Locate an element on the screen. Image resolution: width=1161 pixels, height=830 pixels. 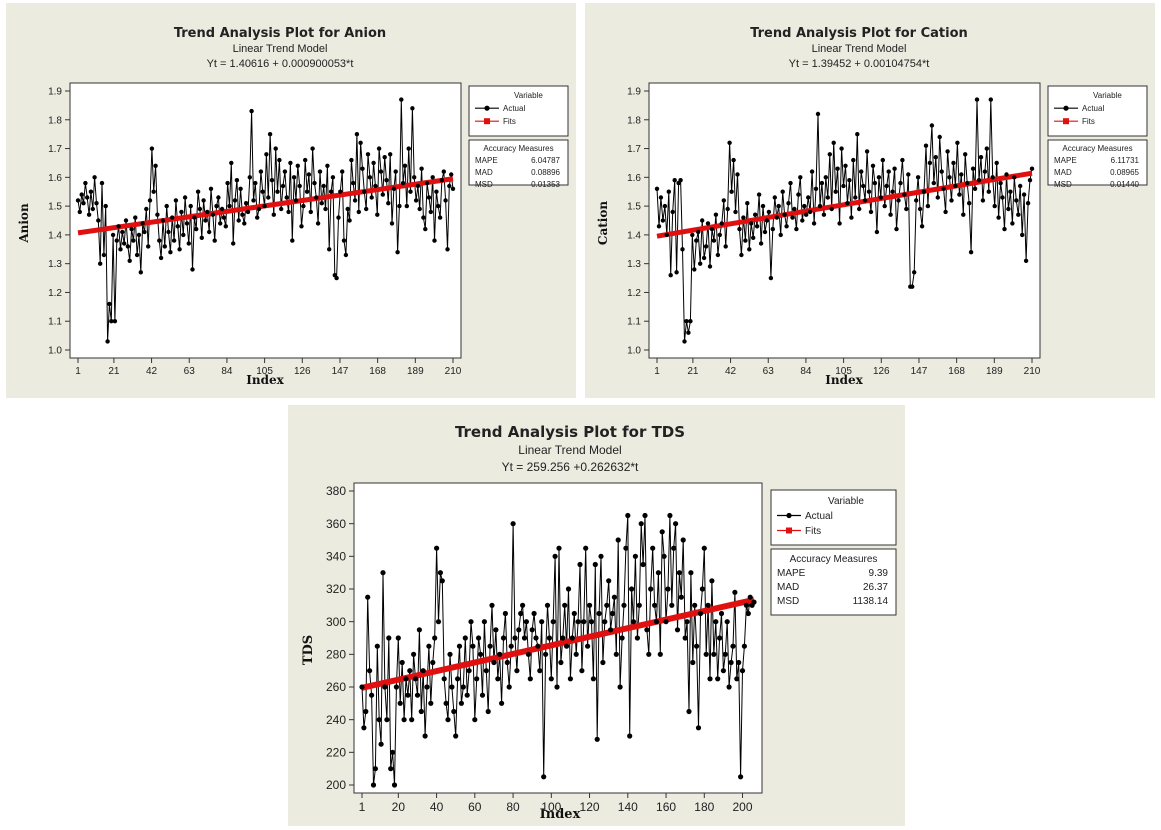
x-tick-label: 20 is located at coordinates (399, 807).